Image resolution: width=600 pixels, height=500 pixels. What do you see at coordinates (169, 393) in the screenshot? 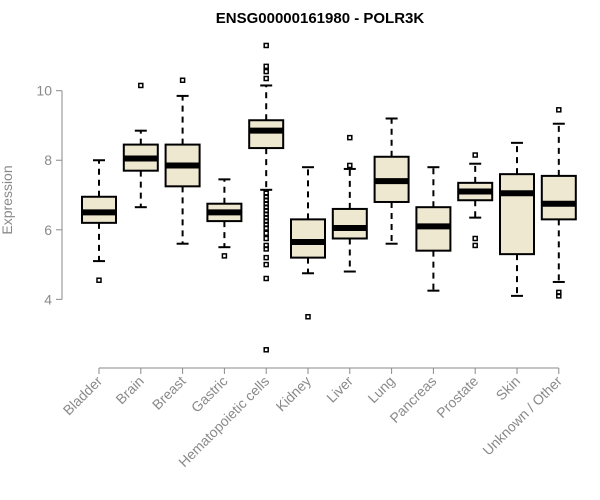
I see `x-tick-label: Breast` at bounding box center [169, 393].